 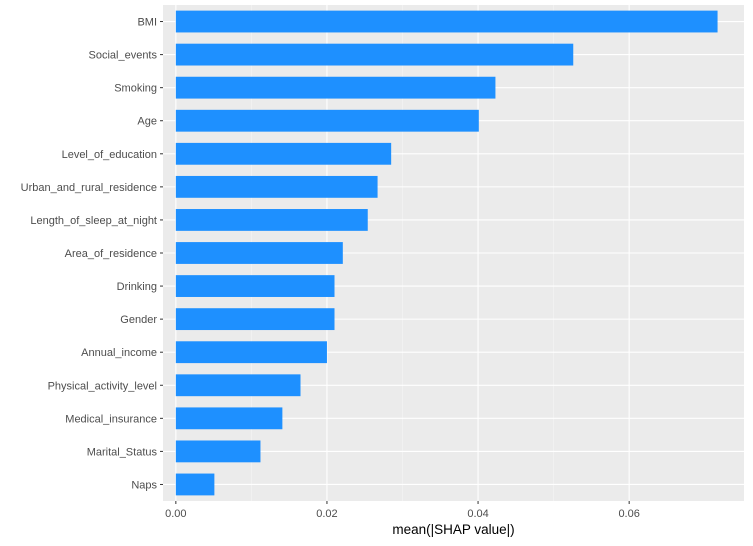 What do you see at coordinates (111, 254) in the screenshot?
I see `y-tick-label: Area_of_residence` at bounding box center [111, 254].